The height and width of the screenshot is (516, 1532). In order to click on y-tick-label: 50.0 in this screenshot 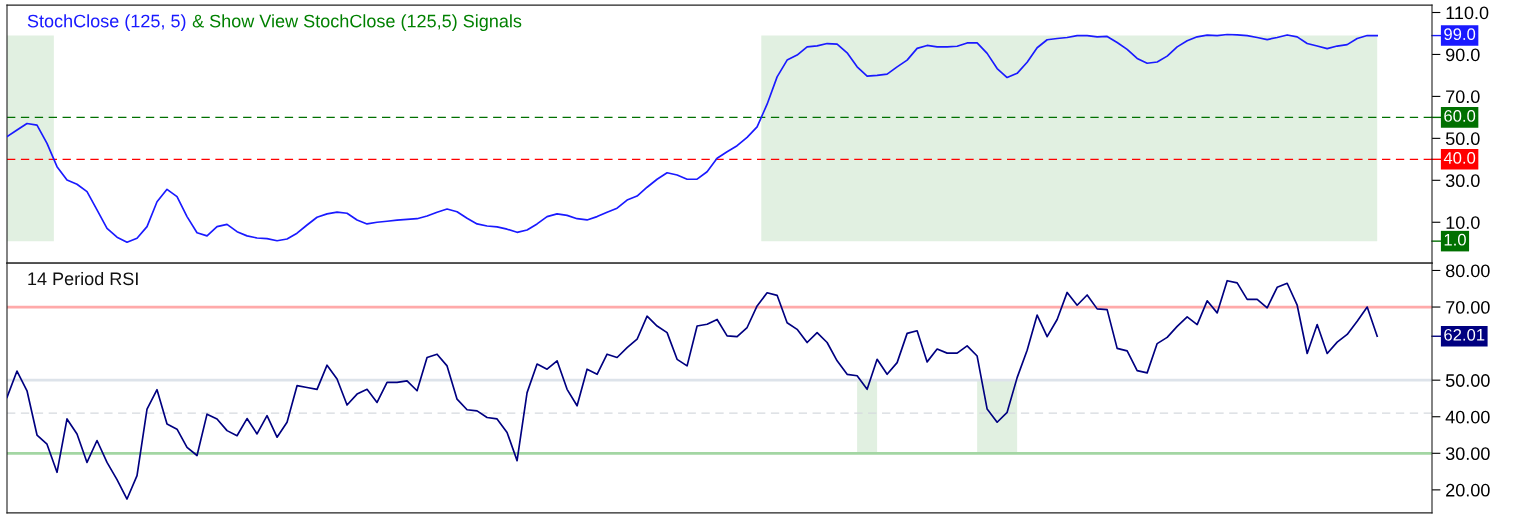, I will do `click(1462, 139)`.